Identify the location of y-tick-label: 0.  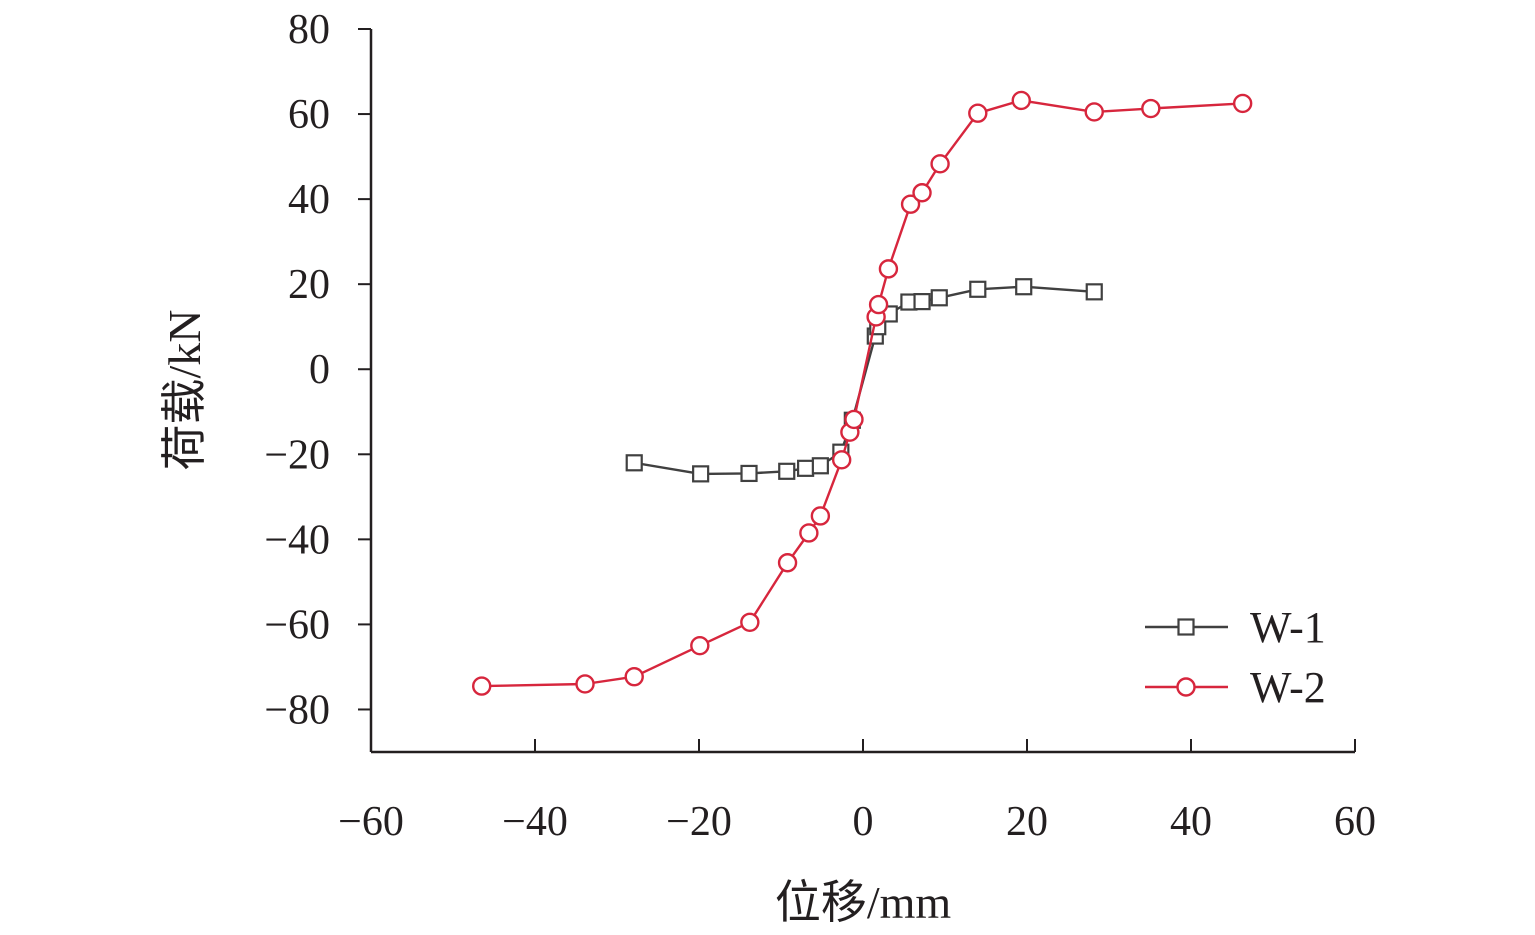
(319, 370).